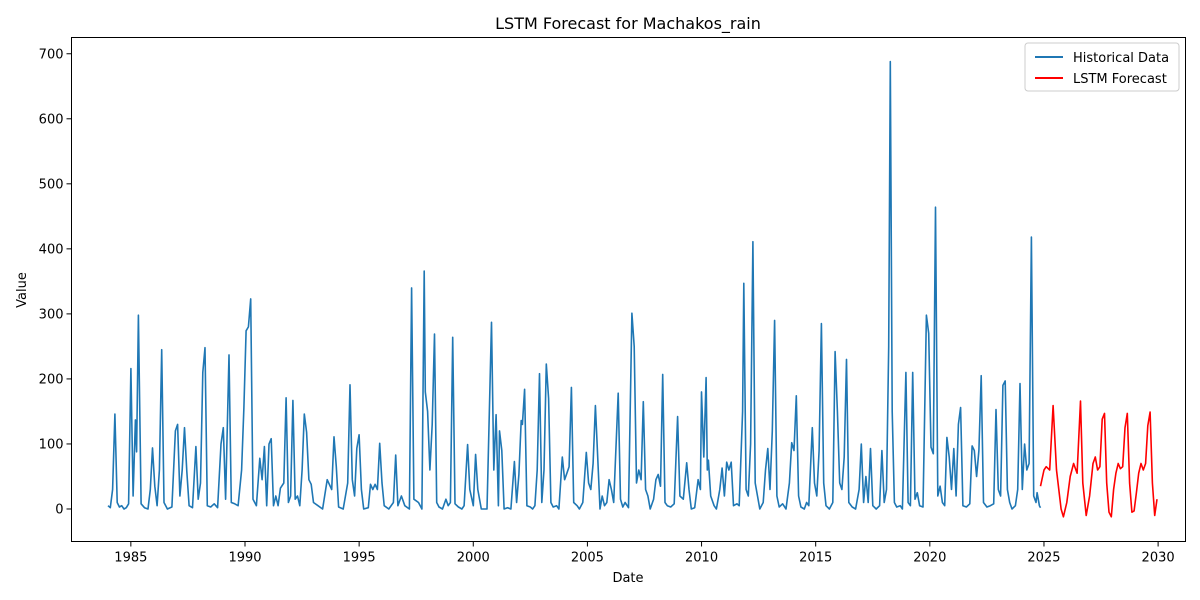 This screenshot has width=1200, height=600. What do you see at coordinates (929, 558) in the screenshot?
I see `x-tick-label: 2020` at bounding box center [929, 558].